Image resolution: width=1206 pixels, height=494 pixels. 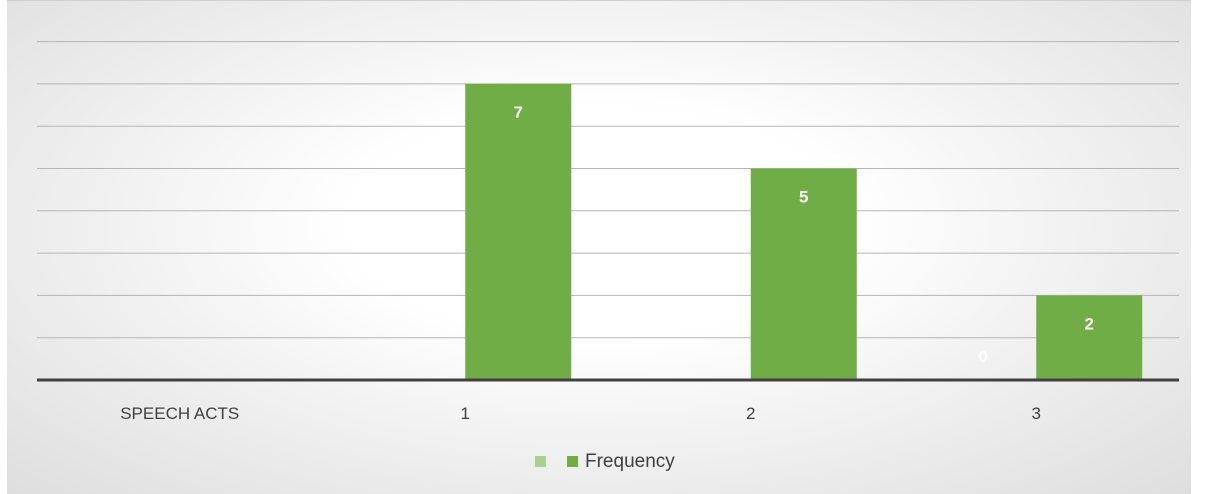 What do you see at coordinates (750, 413) in the screenshot?
I see `category-label: 2` at bounding box center [750, 413].